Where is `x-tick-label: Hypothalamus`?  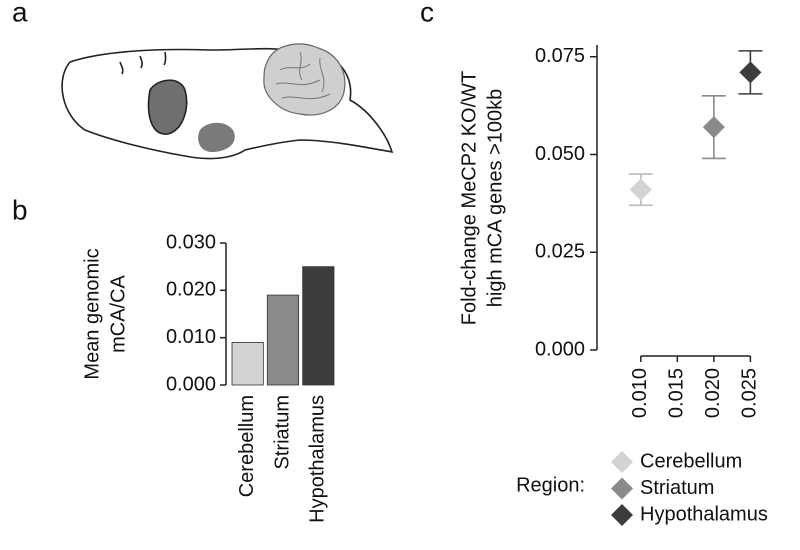 x-tick-label: Hypothalamus is located at coordinates (318, 459).